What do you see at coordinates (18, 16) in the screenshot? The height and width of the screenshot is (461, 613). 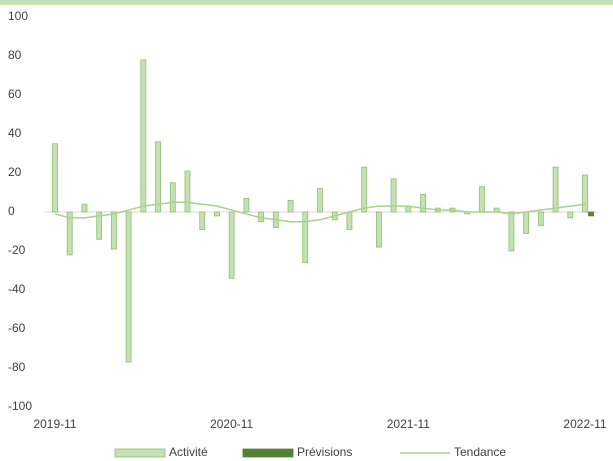 I see `y-tick-label: 100` at bounding box center [18, 16].